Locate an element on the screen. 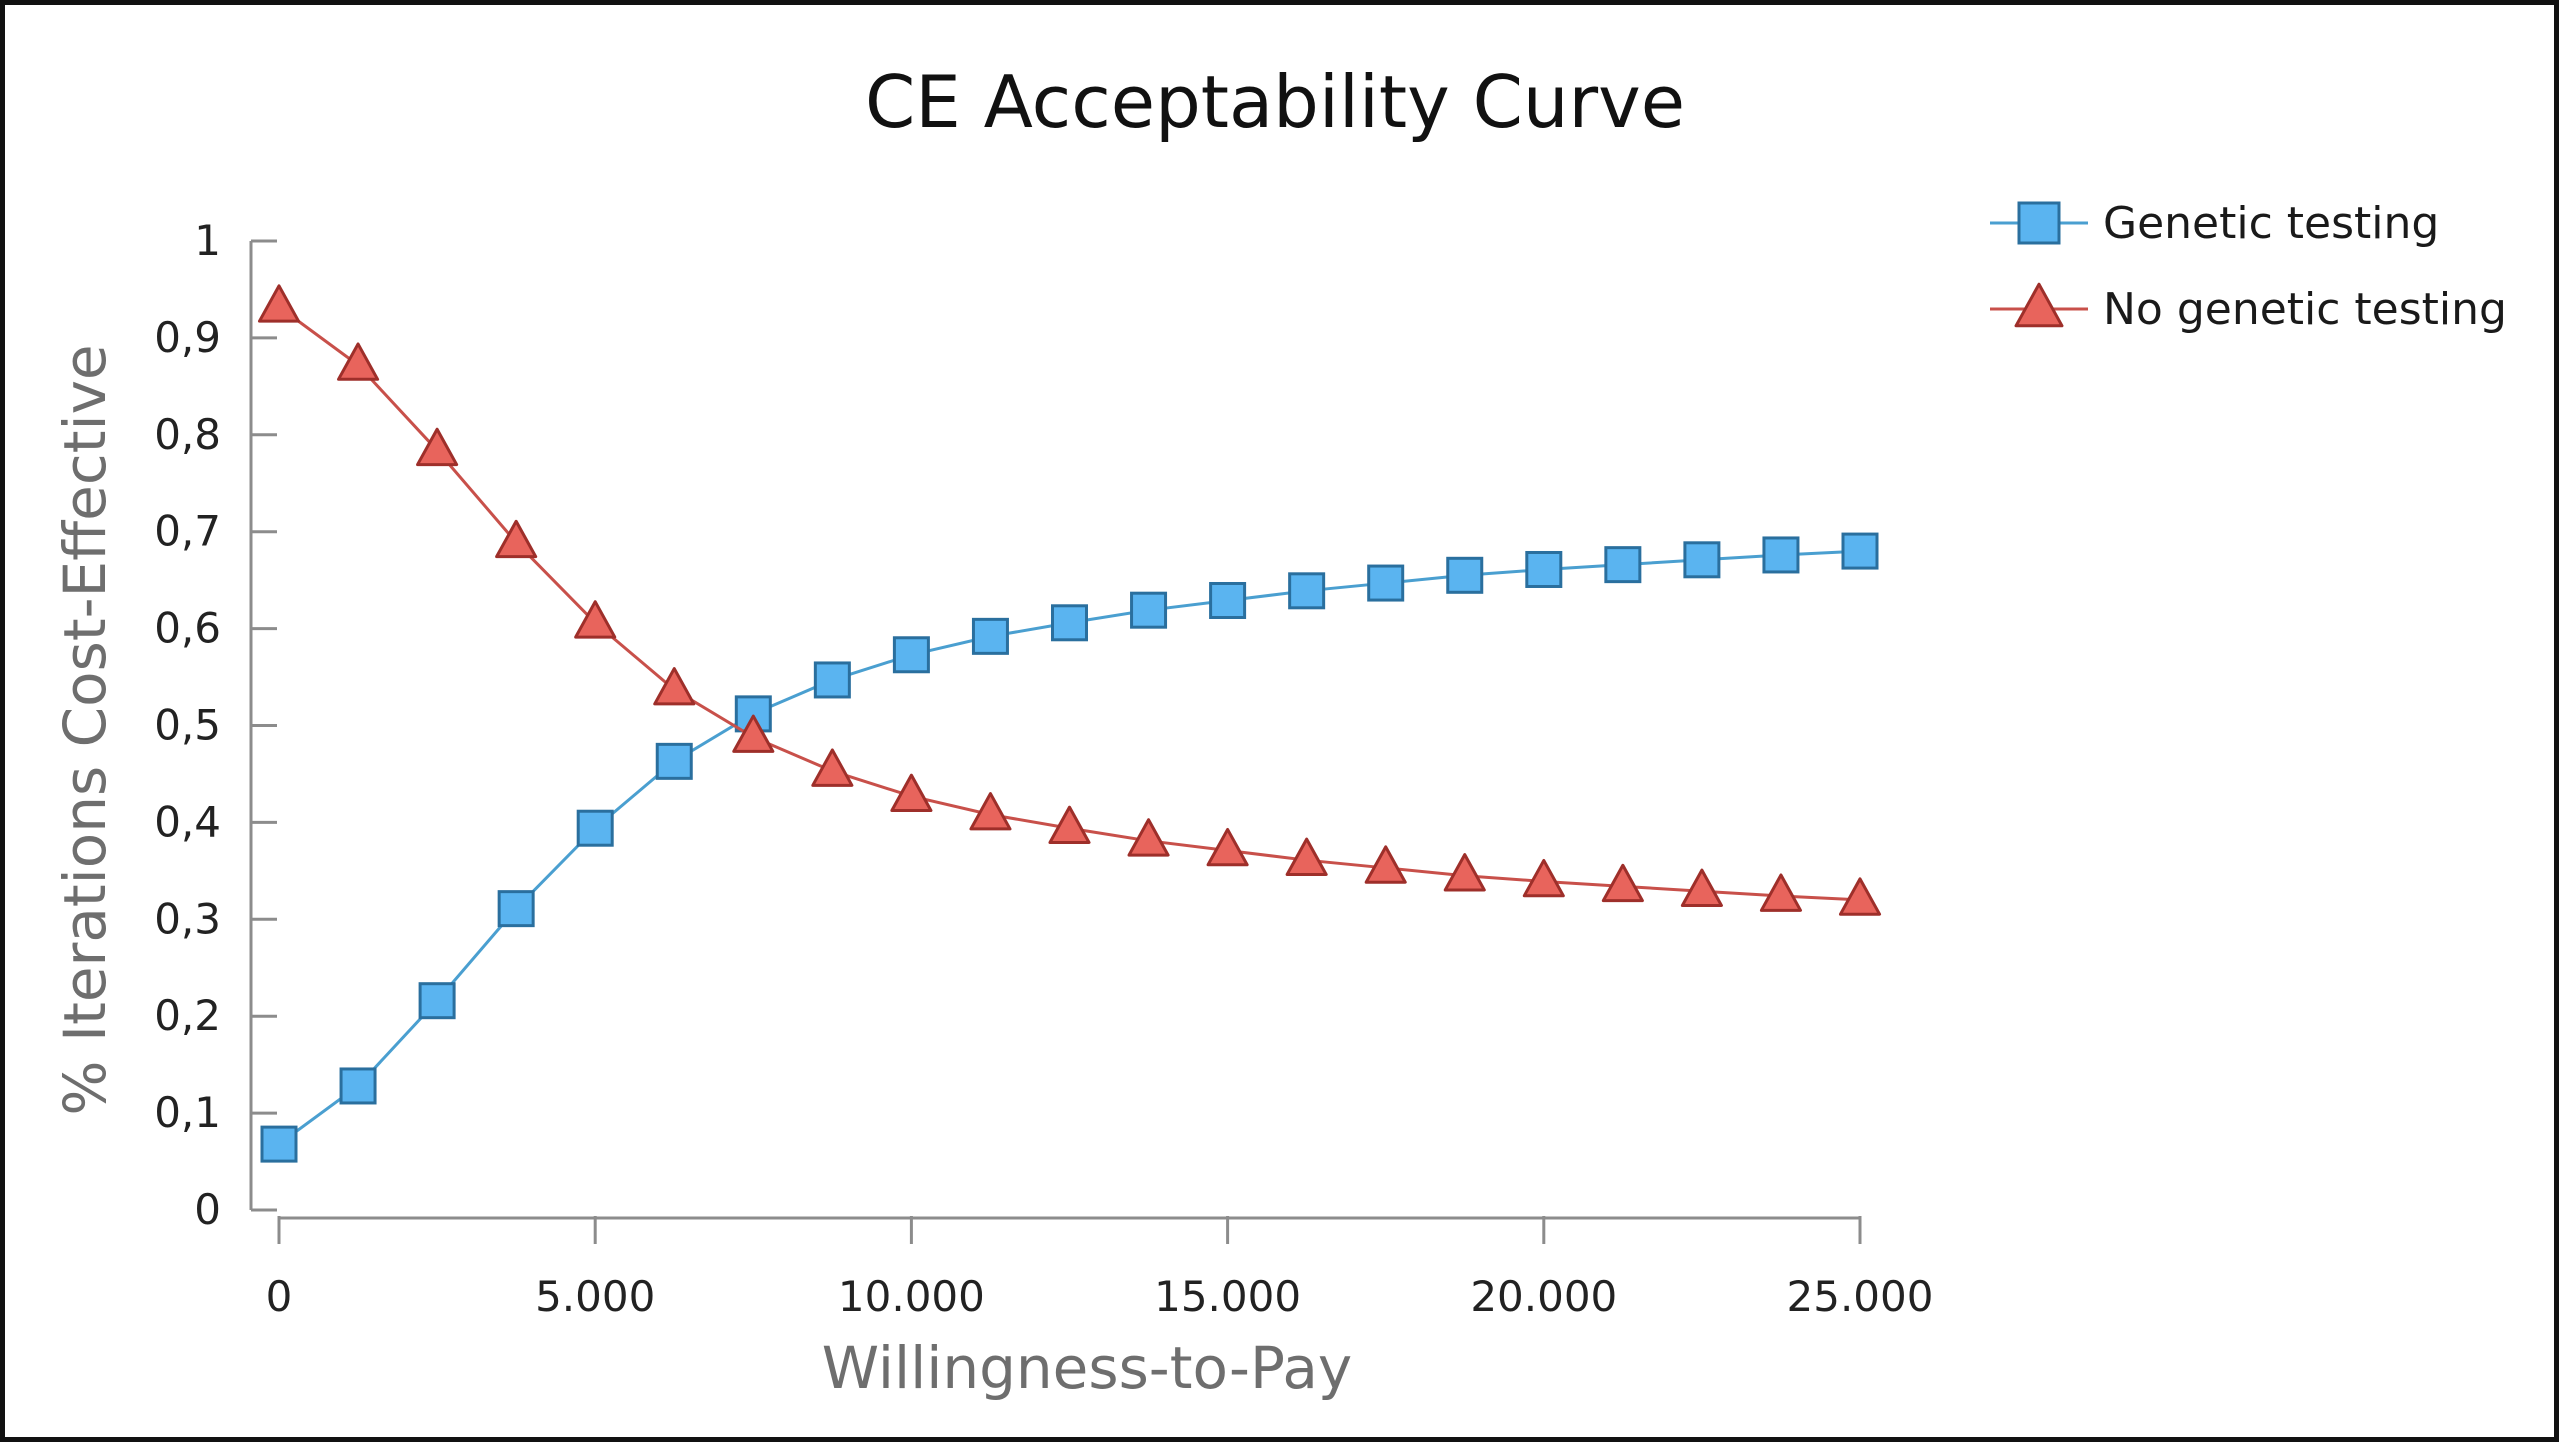 The image size is (2559, 1442). legend-label: No genetic testing is located at coordinates (2305, 309).